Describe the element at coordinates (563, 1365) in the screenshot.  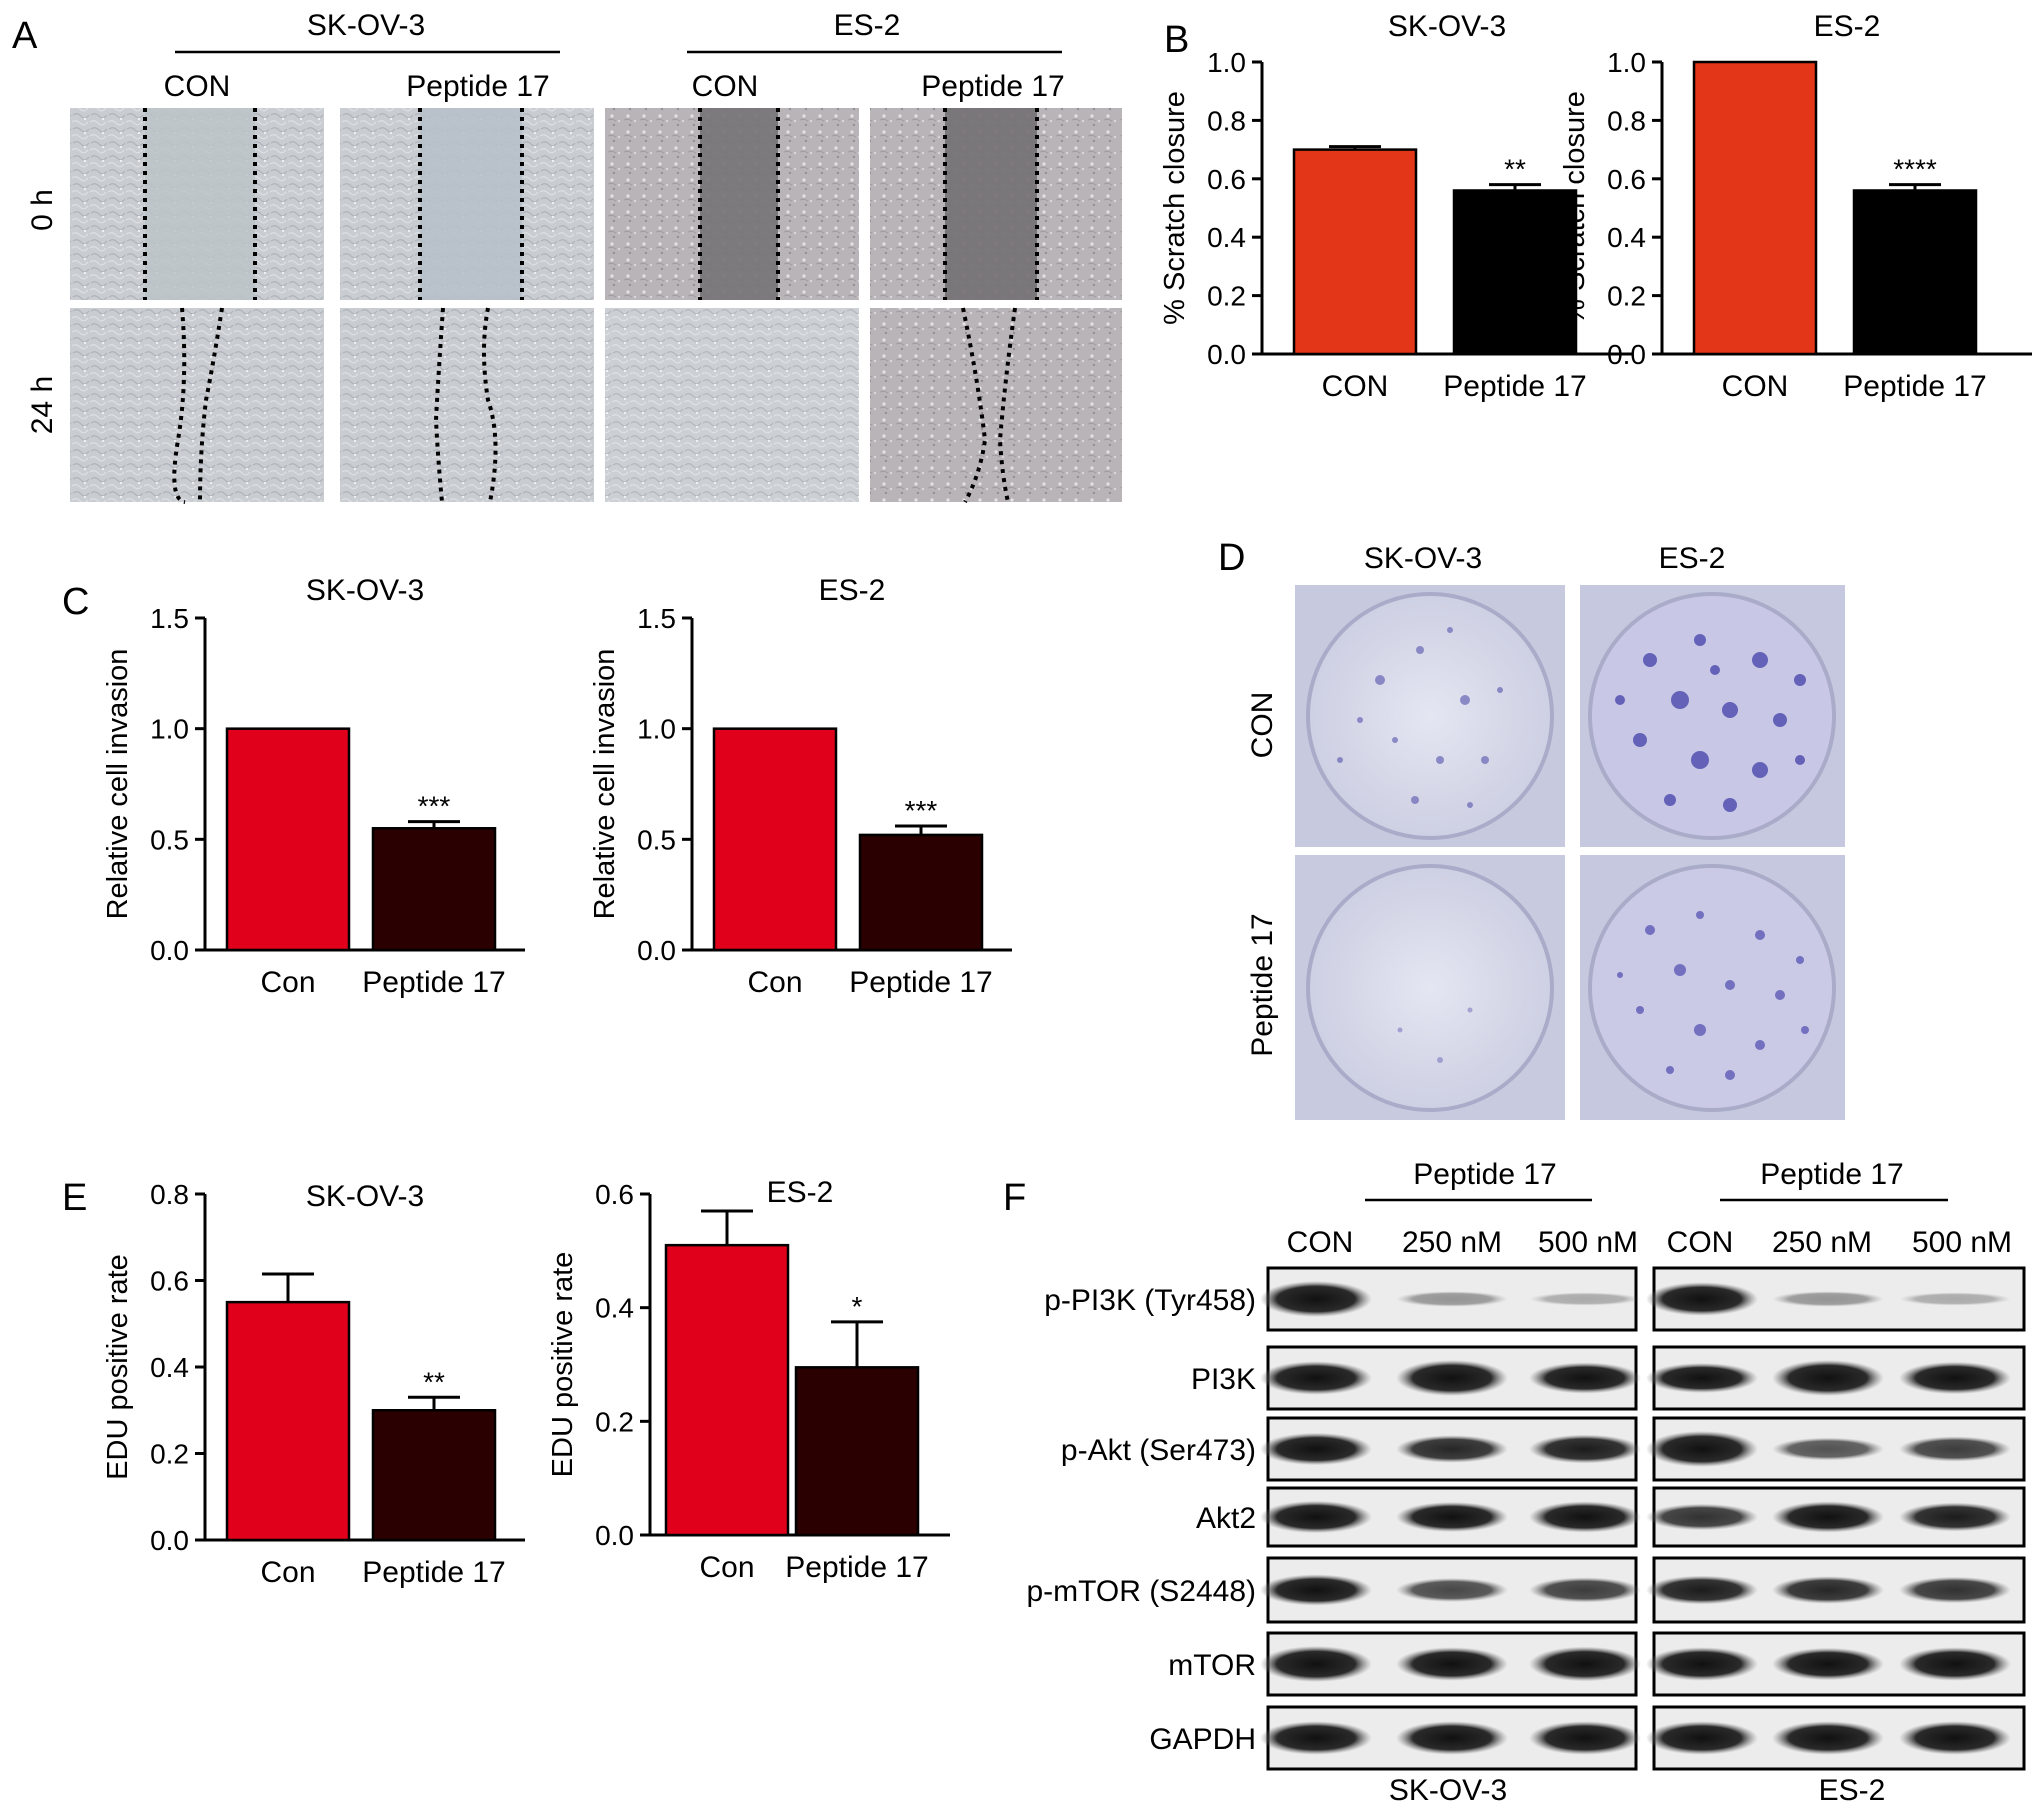
I see `y-axis-label: EDU positive rate` at that location.